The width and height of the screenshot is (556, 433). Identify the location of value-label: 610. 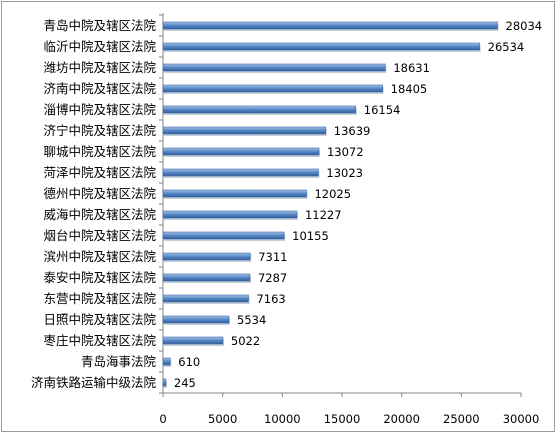
(189, 362).